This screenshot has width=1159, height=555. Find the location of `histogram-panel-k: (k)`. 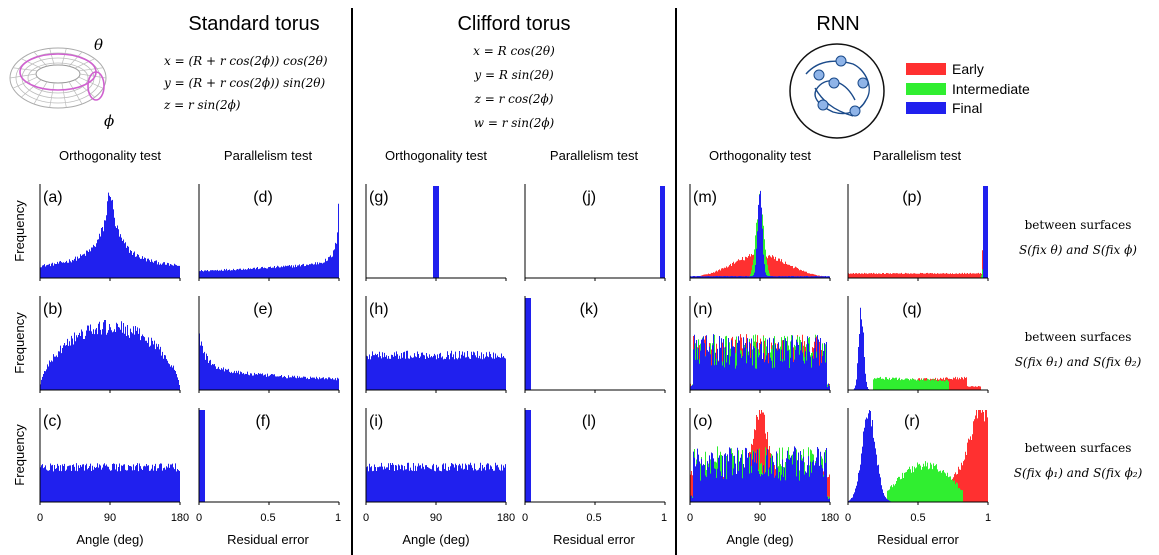

histogram-panel-k: (k) is located at coordinates (595, 344).